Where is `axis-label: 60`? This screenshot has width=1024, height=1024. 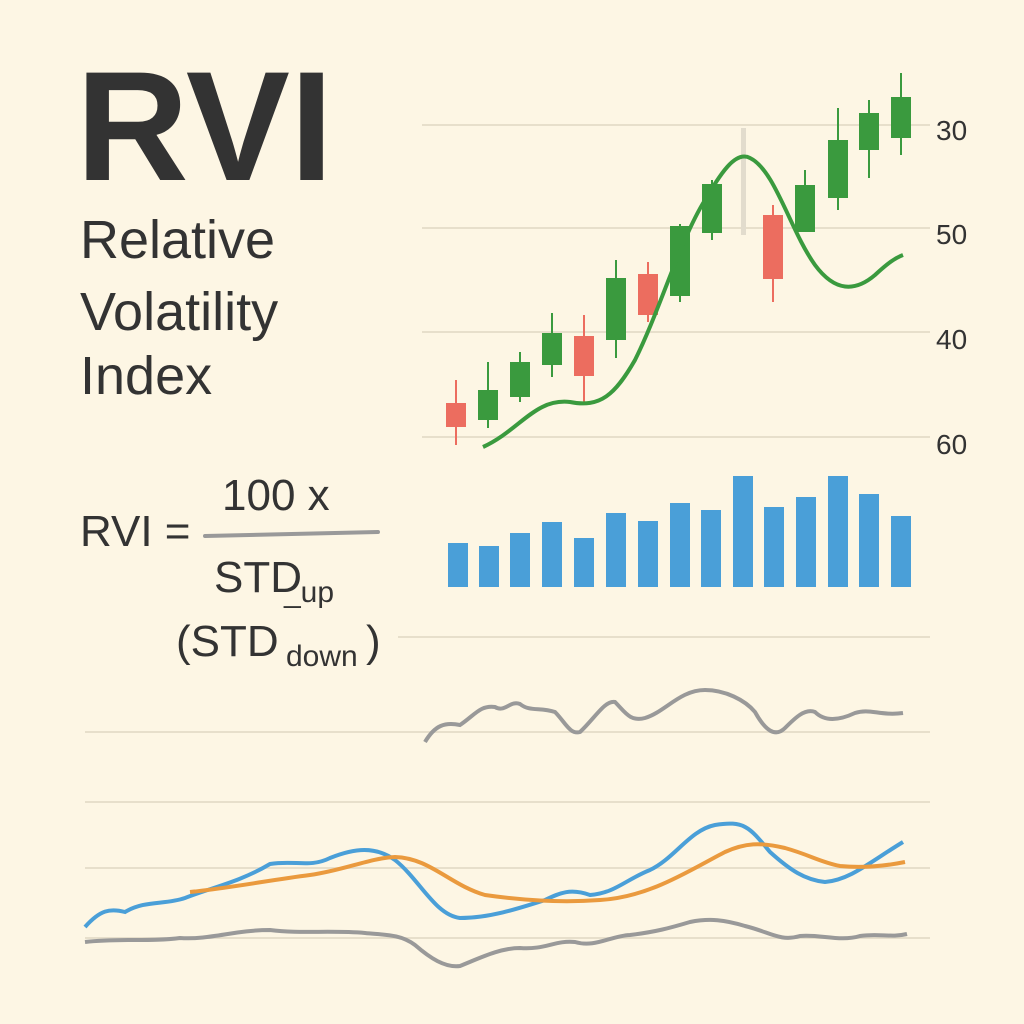
axis-label: 60 is located at coordinates (951, 444).